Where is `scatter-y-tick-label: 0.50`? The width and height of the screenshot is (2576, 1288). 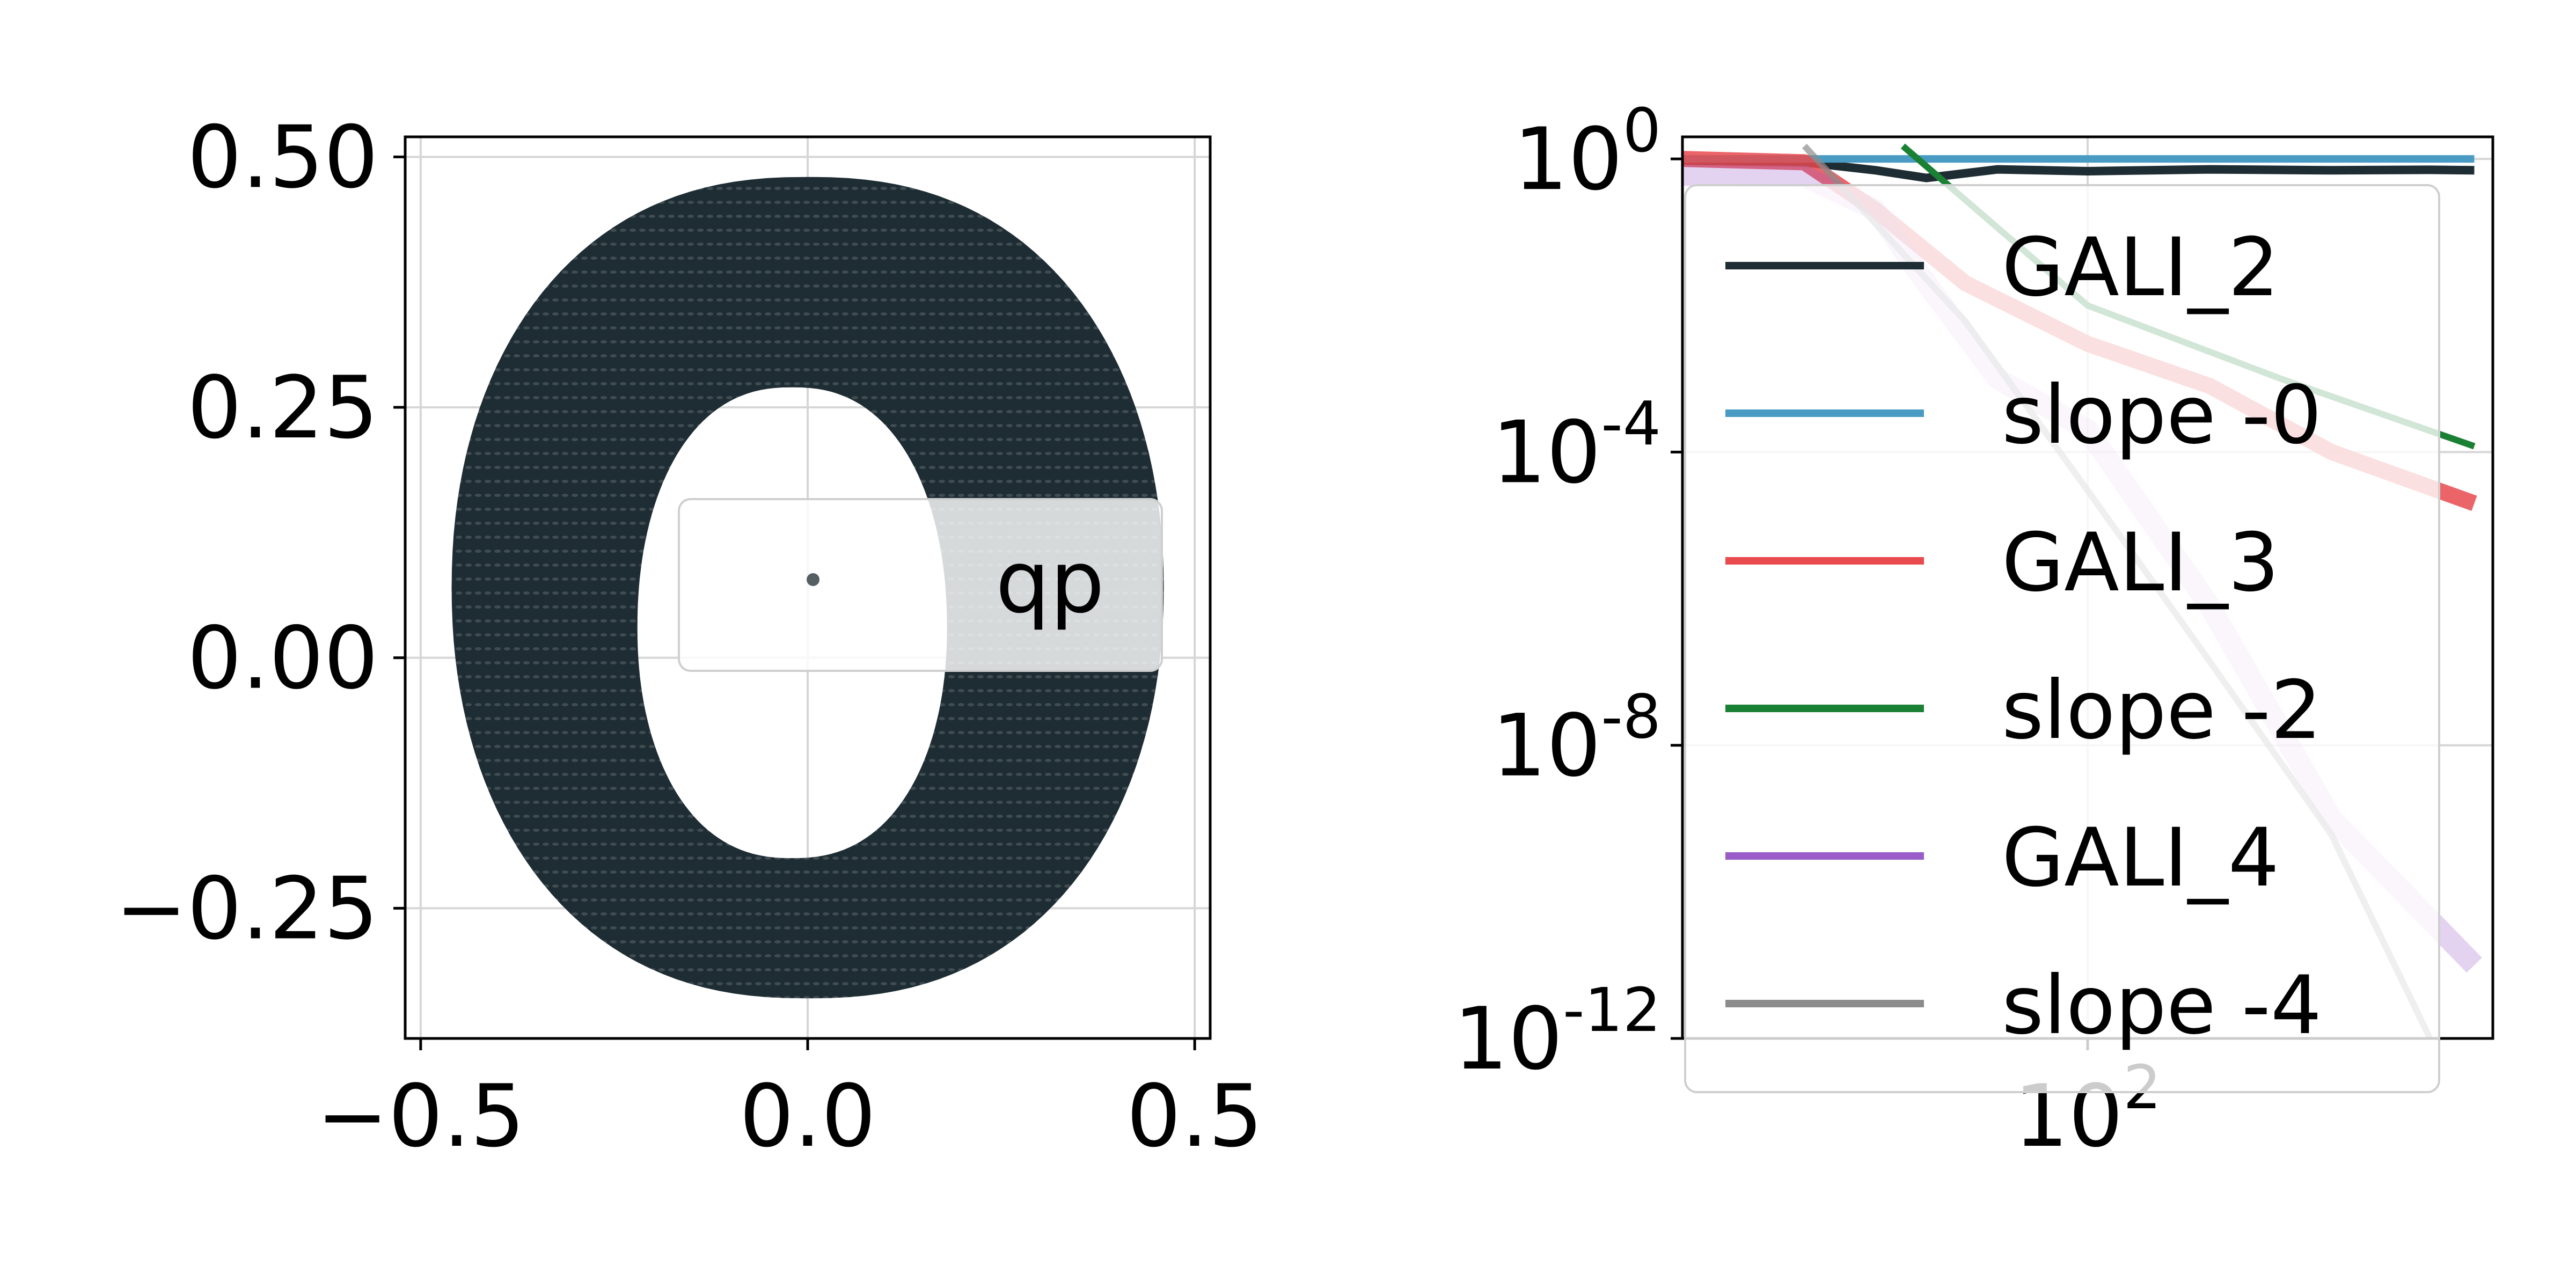 scatter-y-tick-label: 0.50 is located at coordinates (282, 157).